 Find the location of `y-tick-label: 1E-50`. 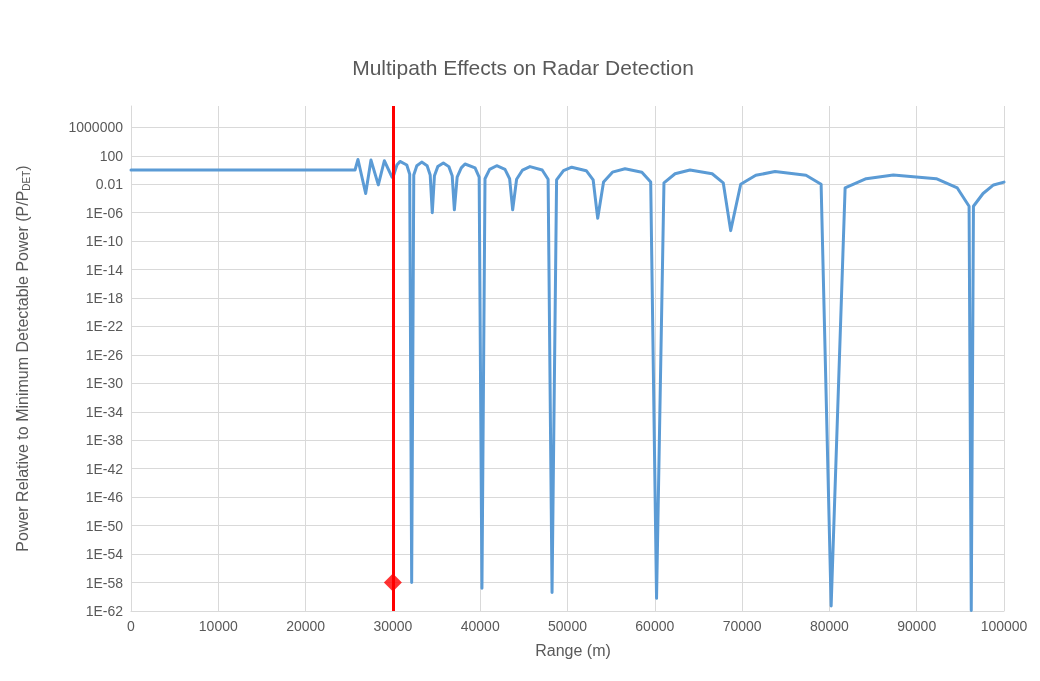

y-tick-label: 1E-50 is located at coordinates (104, 525).